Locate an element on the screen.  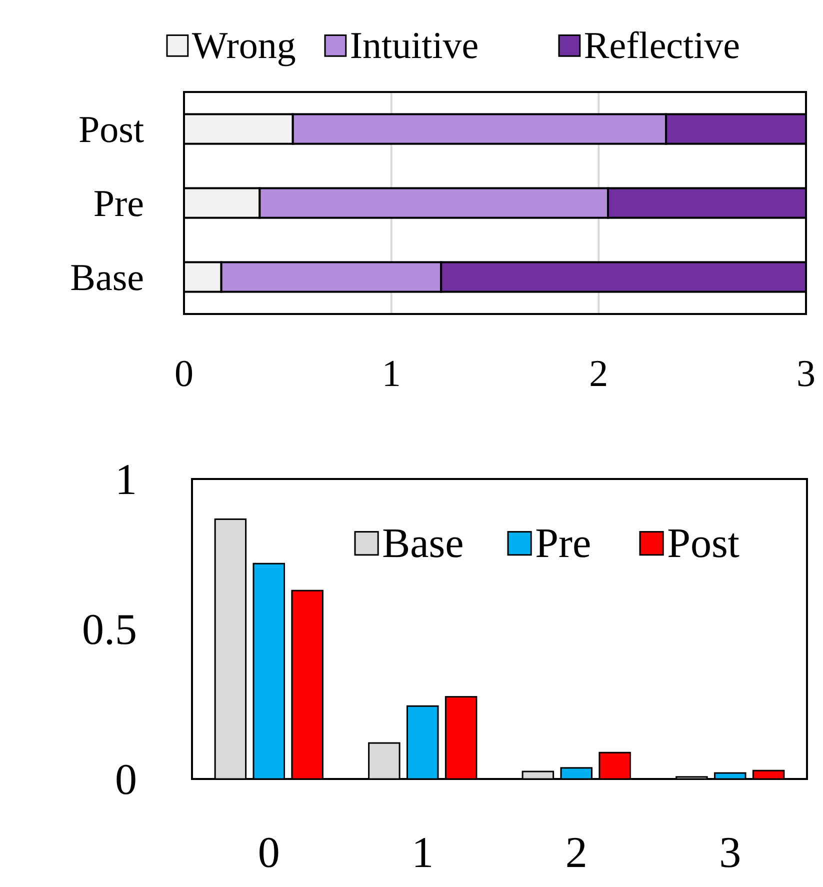
legend-label: Wrong is located at coordinates (244, 46).